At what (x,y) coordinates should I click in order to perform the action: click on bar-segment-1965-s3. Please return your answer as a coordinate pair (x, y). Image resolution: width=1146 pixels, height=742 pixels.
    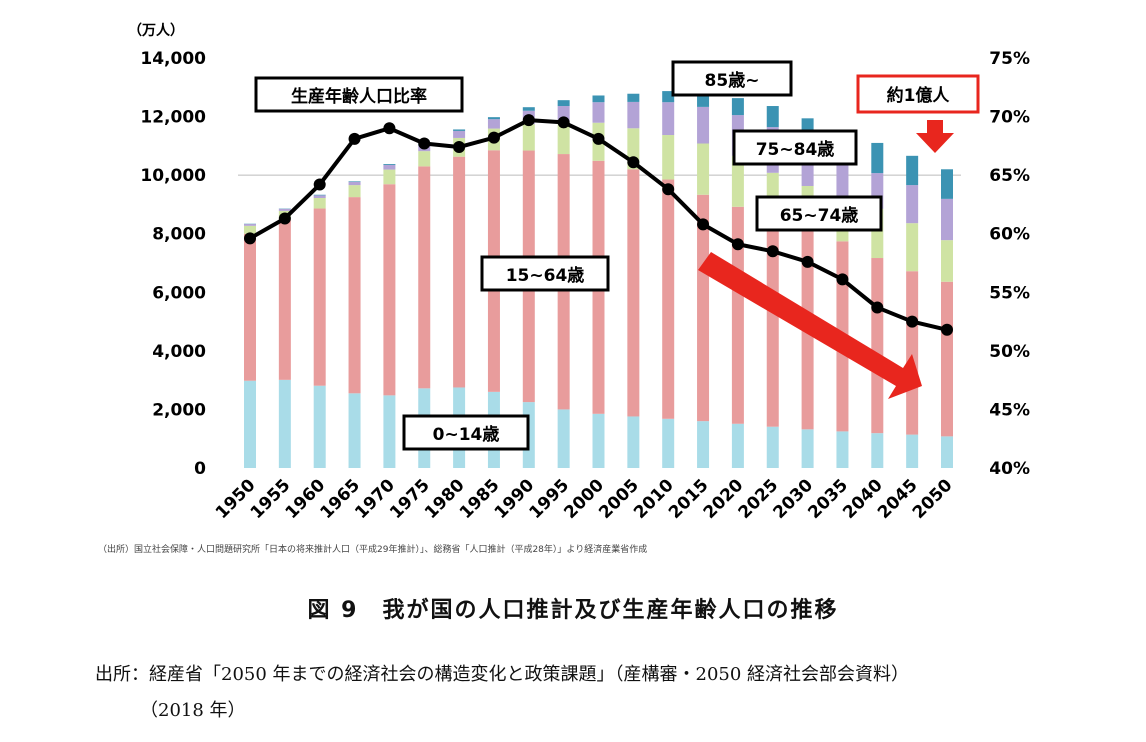
    Looking at the image, I should click on (354, 183).